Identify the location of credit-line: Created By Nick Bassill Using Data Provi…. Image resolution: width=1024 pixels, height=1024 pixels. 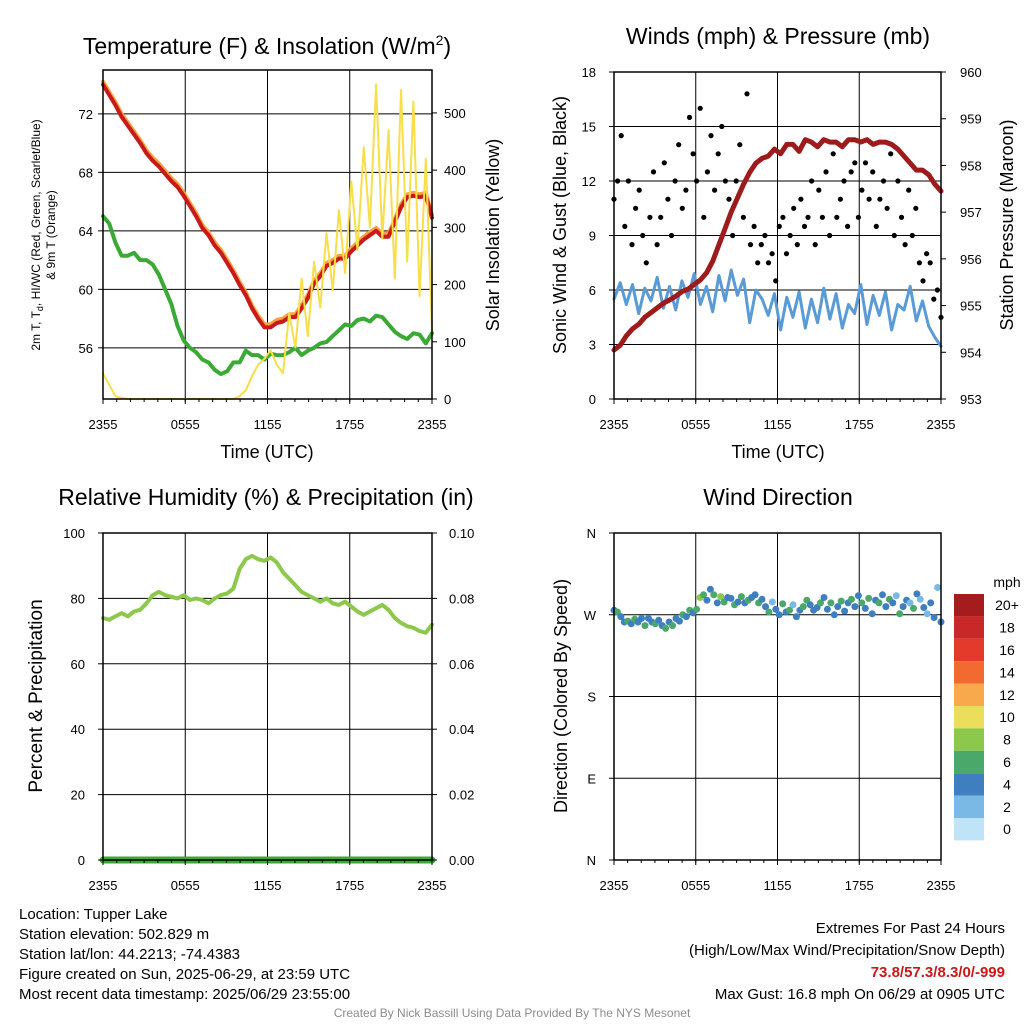
(512, 1013).